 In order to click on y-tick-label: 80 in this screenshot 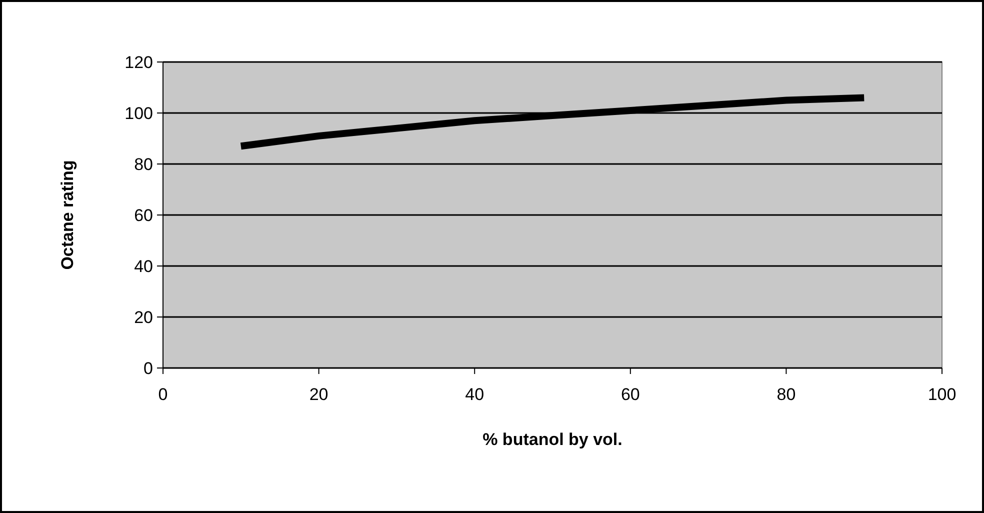, I will do `click(143, 164)`.